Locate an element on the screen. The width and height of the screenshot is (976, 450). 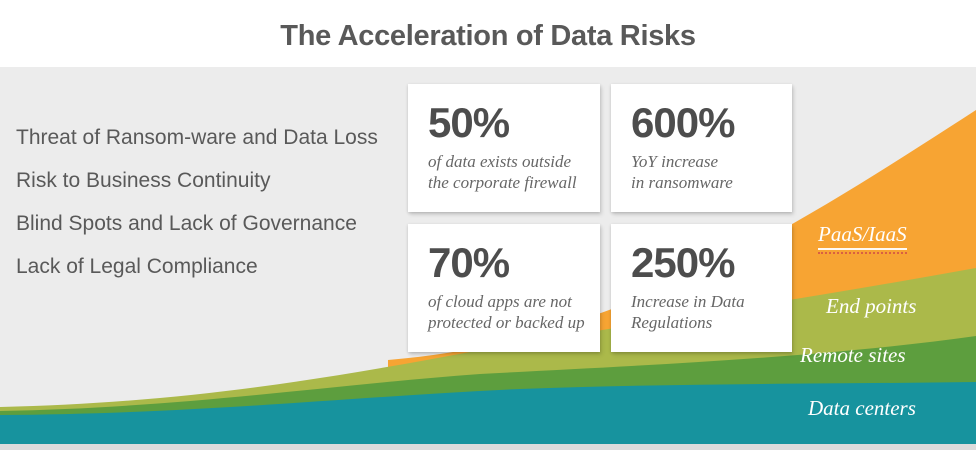
area-label-remote-sites: Remote sites is located at coordinates (853, 355).